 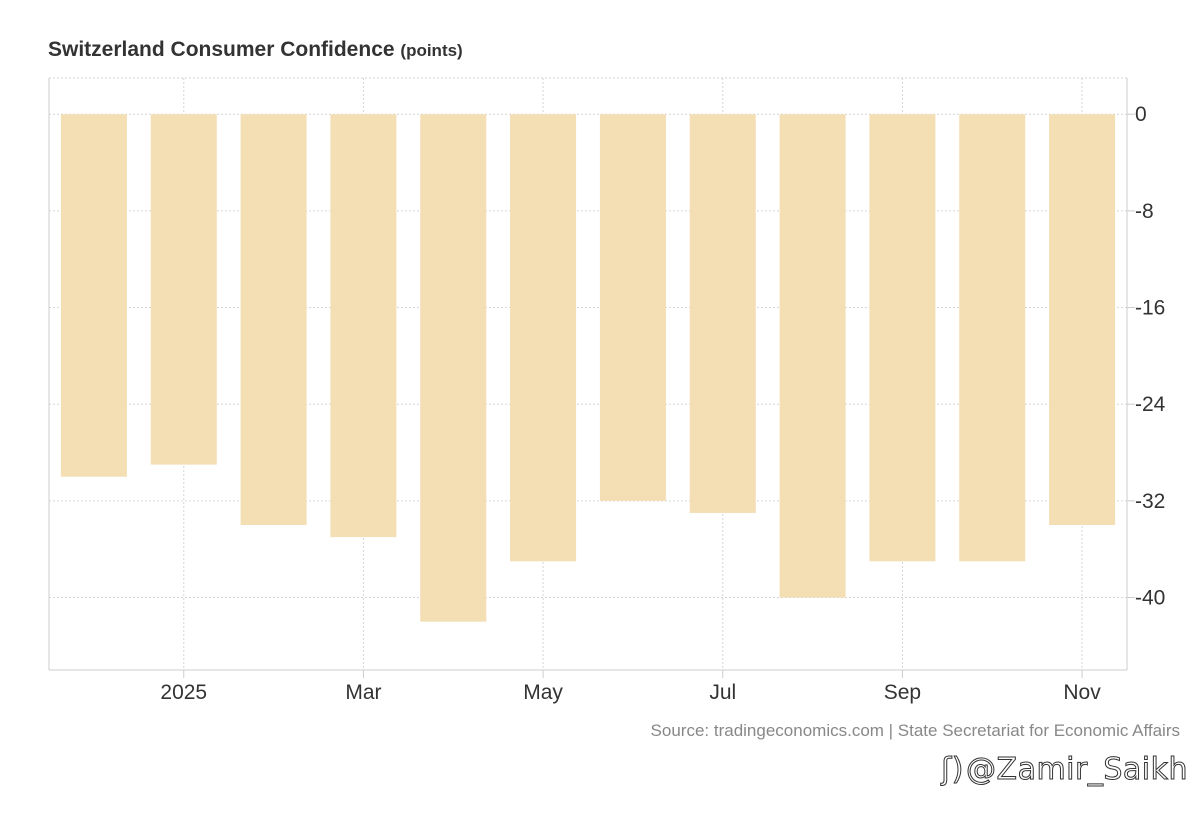 I want to click on x-tick-label: May, so click(x=543, y=692).